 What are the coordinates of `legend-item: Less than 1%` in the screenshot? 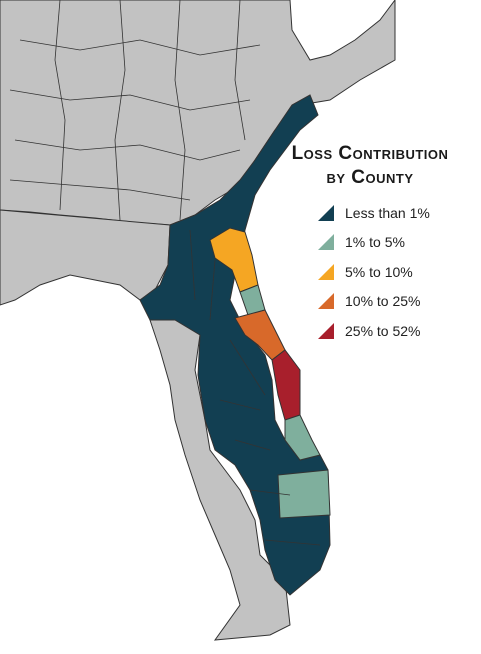 It's located at (398, 213).